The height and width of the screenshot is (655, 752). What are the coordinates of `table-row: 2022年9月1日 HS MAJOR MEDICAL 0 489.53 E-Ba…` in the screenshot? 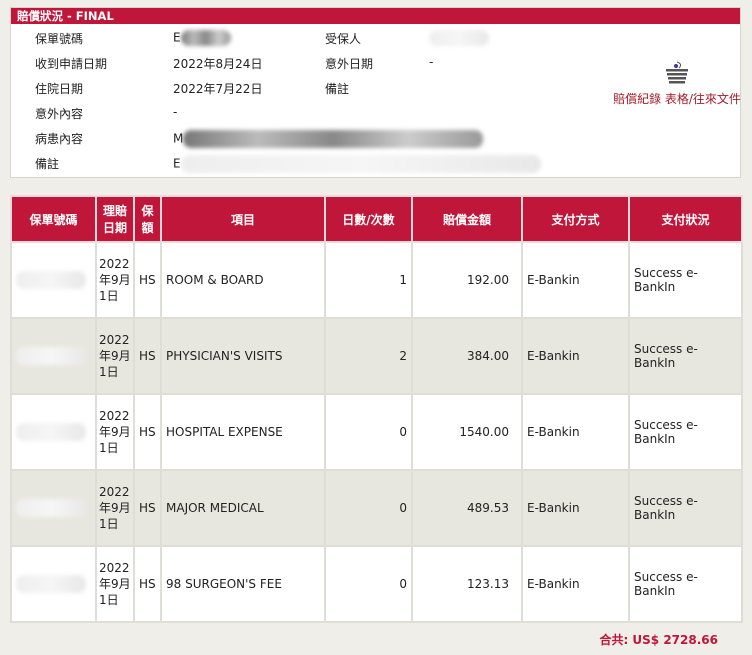 It's located at (376, 508).